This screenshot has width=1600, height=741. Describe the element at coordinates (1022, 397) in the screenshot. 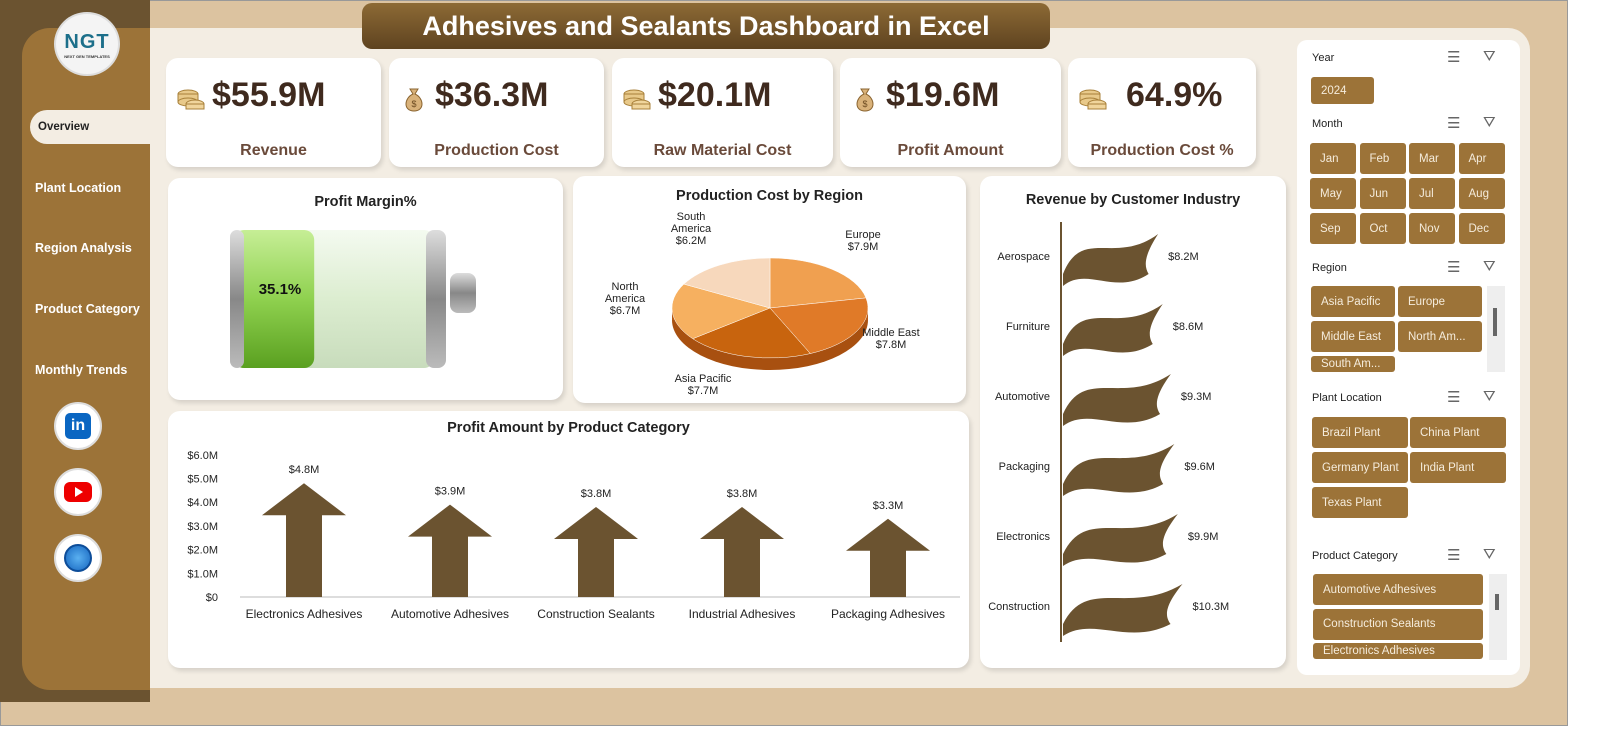

I see `category-label: Automotive` at that location.